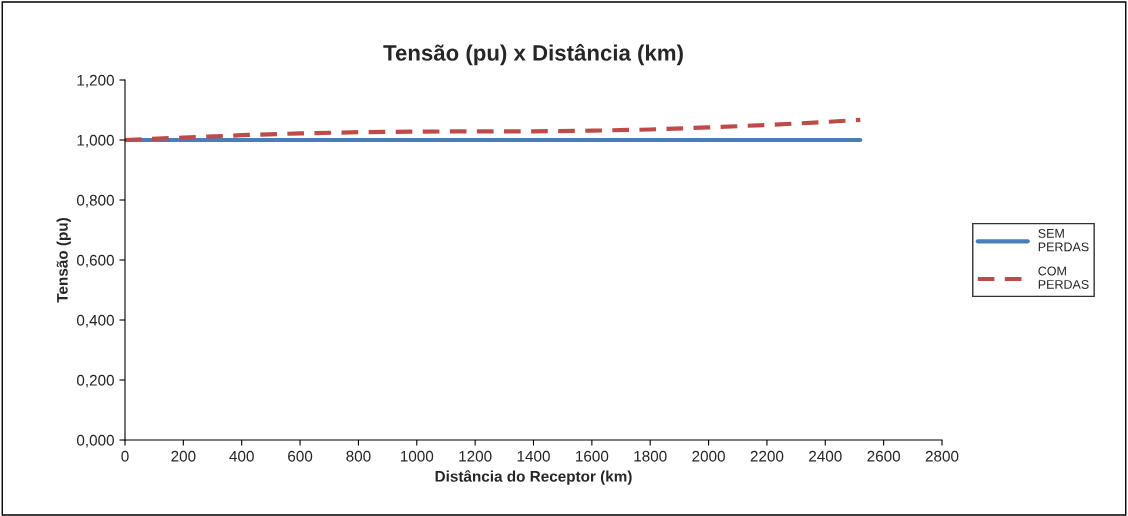 This screenshot has height=516, width=1128. What do you see at coordinates (95, 441) in the screenshot?
I see `y-tick-label: 0,000` at bounding box center [95, 441].